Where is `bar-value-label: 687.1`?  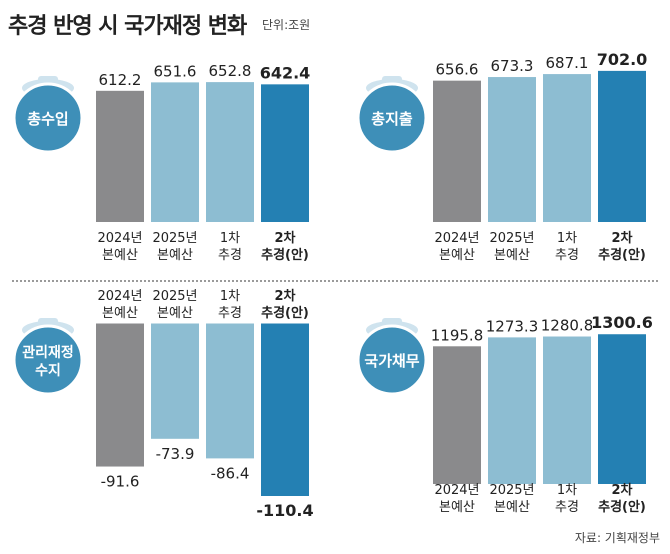 bar-value-label: 687.1 is located at coordinates (567, 63).